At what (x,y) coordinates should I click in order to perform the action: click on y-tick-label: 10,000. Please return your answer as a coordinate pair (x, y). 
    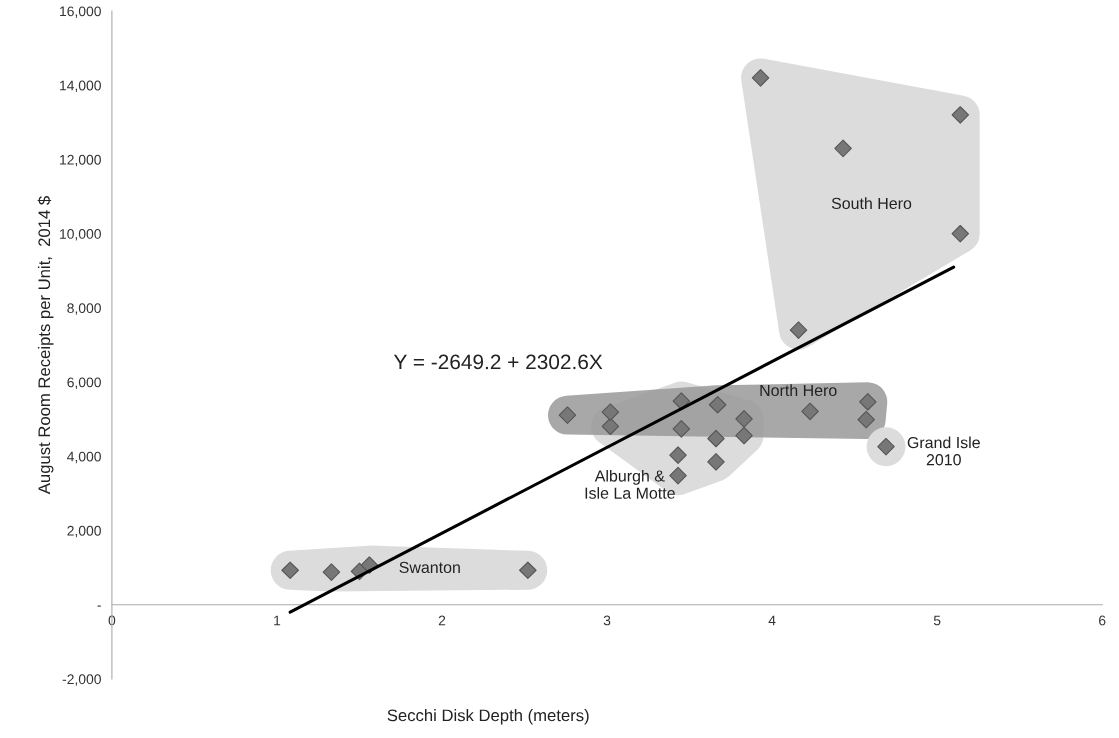
    Looking at the image, I should click on (80, 235).